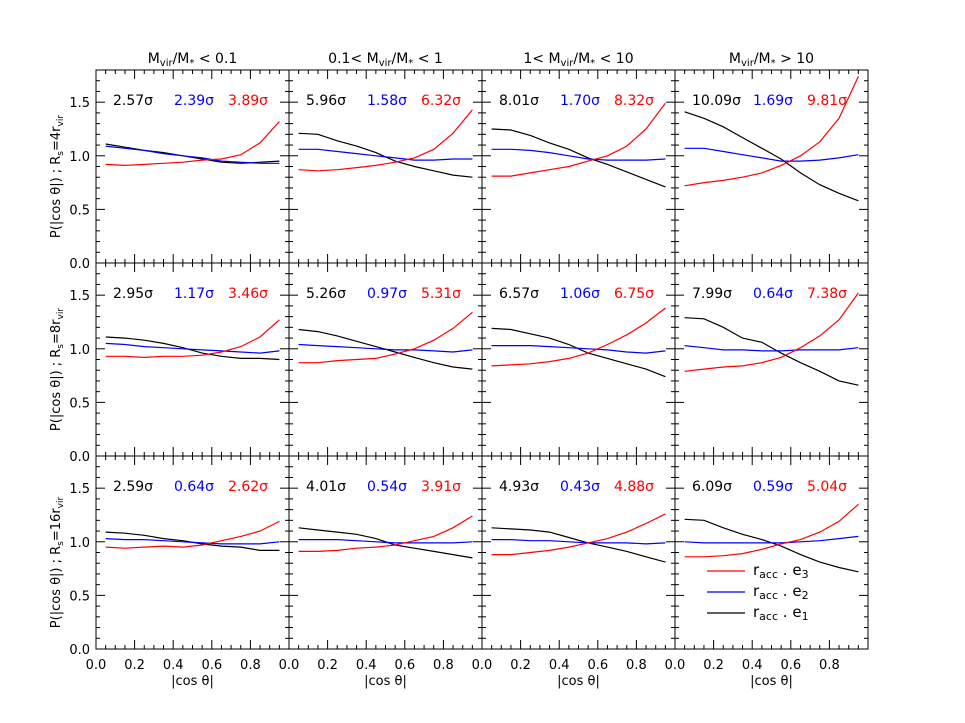 Image resolution: width=965 pixels, height=723 pixels. Describe the element at coordinates (385, 60) in the screenshot. I see `column-title: 0.1< Mvir/M* < 1` at that location.